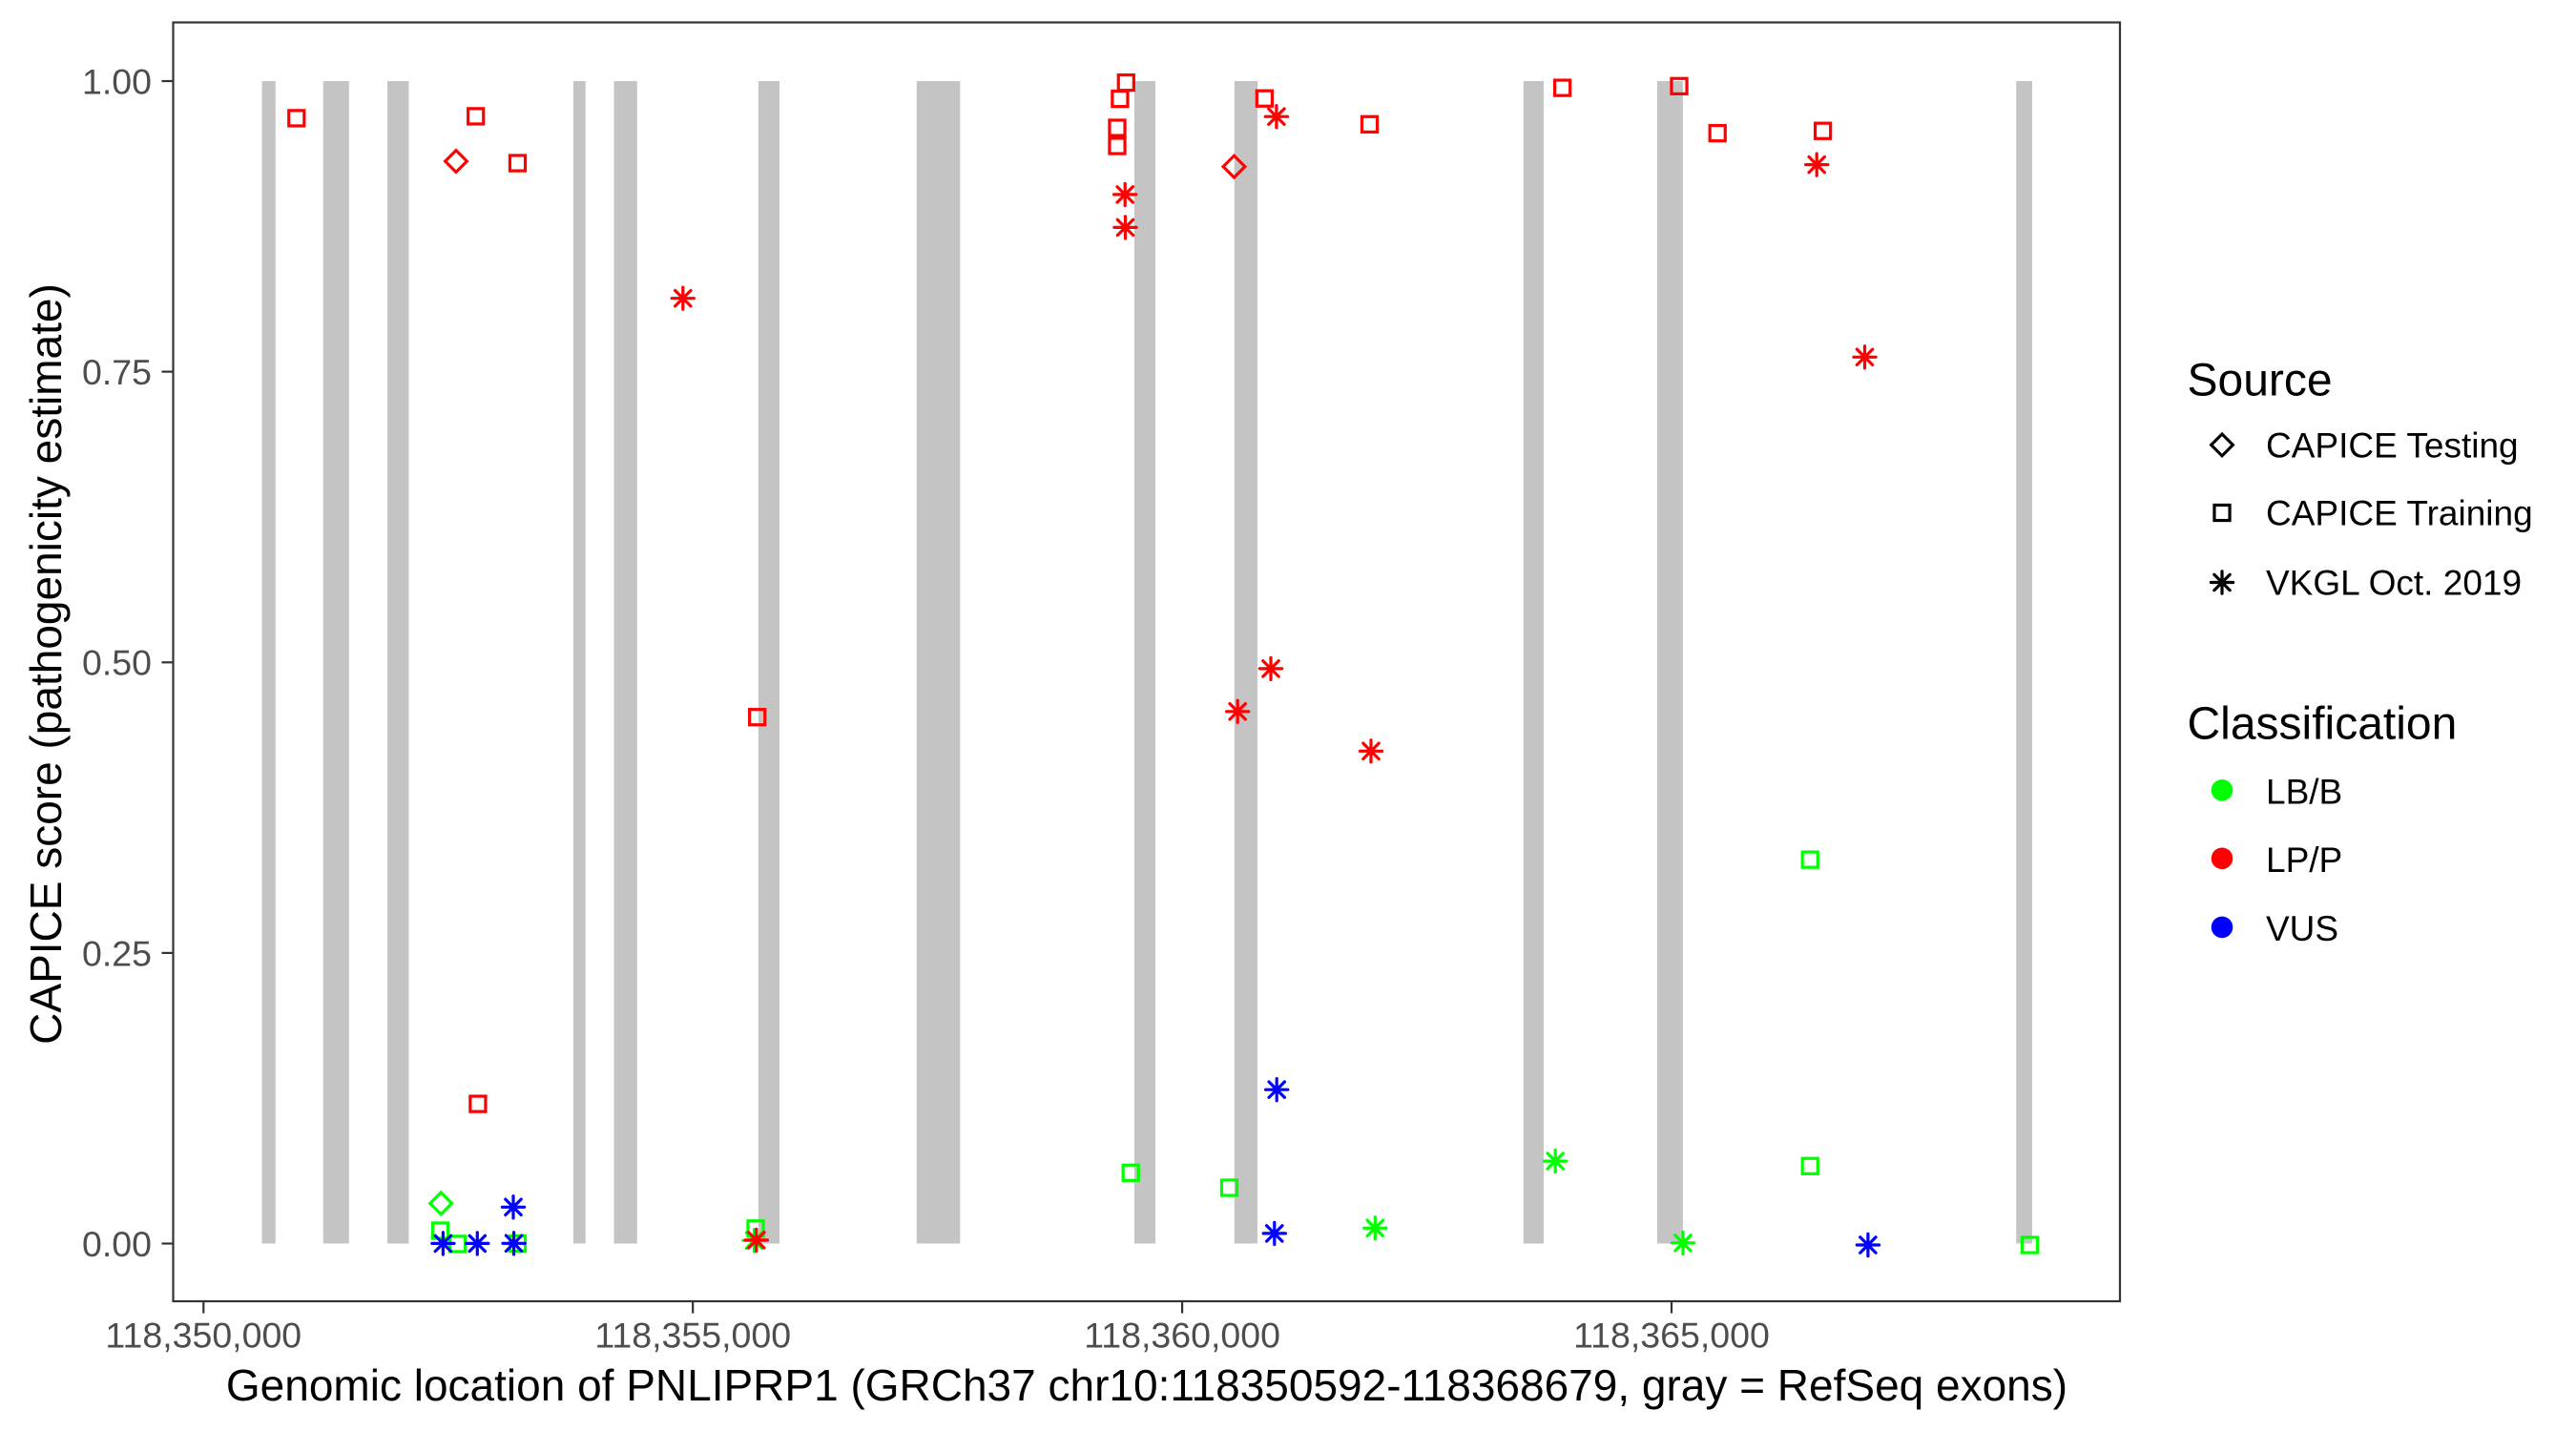  I want to click on svg-text: LB/B, so click(2304, 792).